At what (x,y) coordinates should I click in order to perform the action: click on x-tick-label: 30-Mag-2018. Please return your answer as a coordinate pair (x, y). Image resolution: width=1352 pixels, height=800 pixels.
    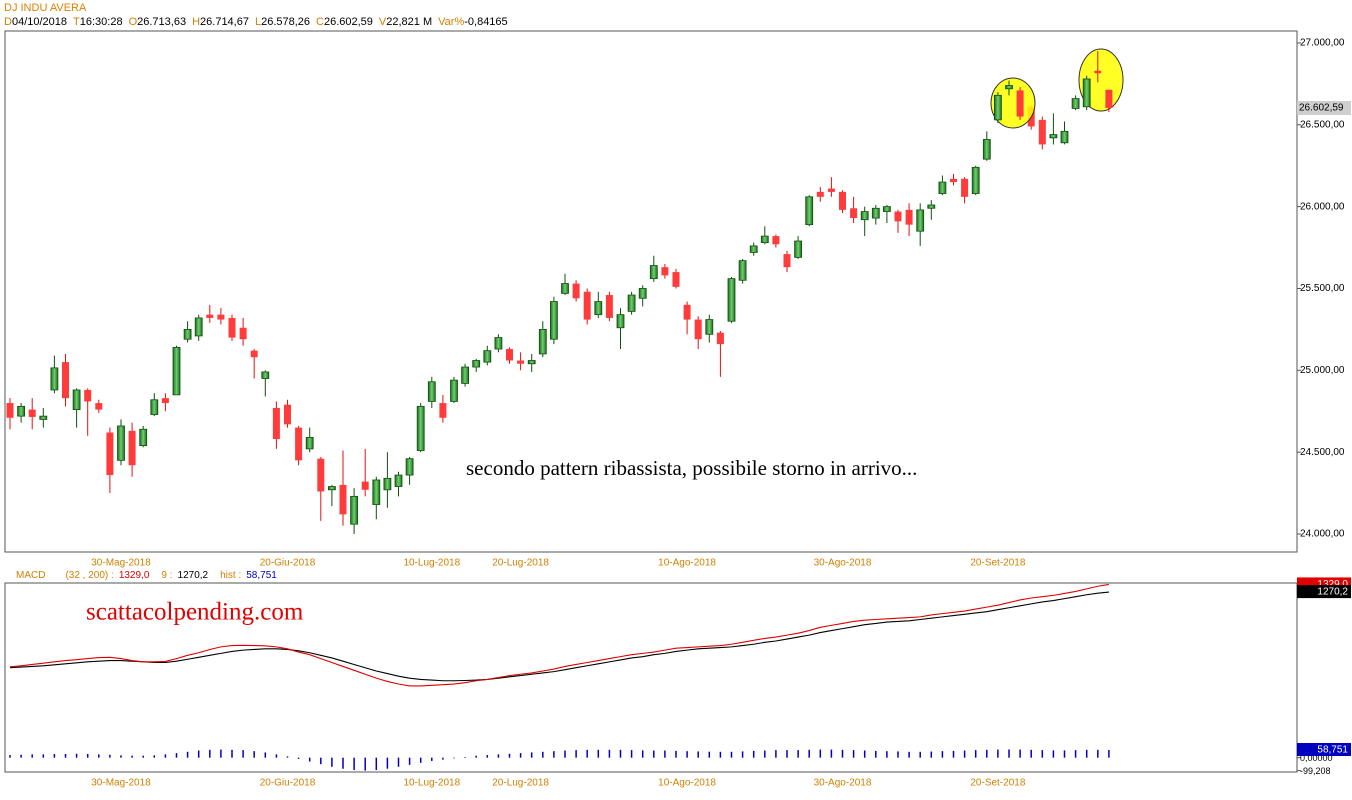
    Looking at the image, I should click on (121, 563).